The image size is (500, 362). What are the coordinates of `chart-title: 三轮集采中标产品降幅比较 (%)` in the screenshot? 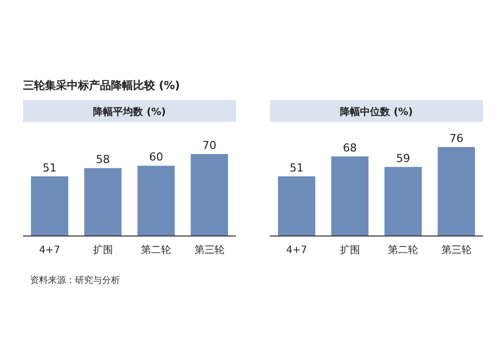 It's located at (101, 85).